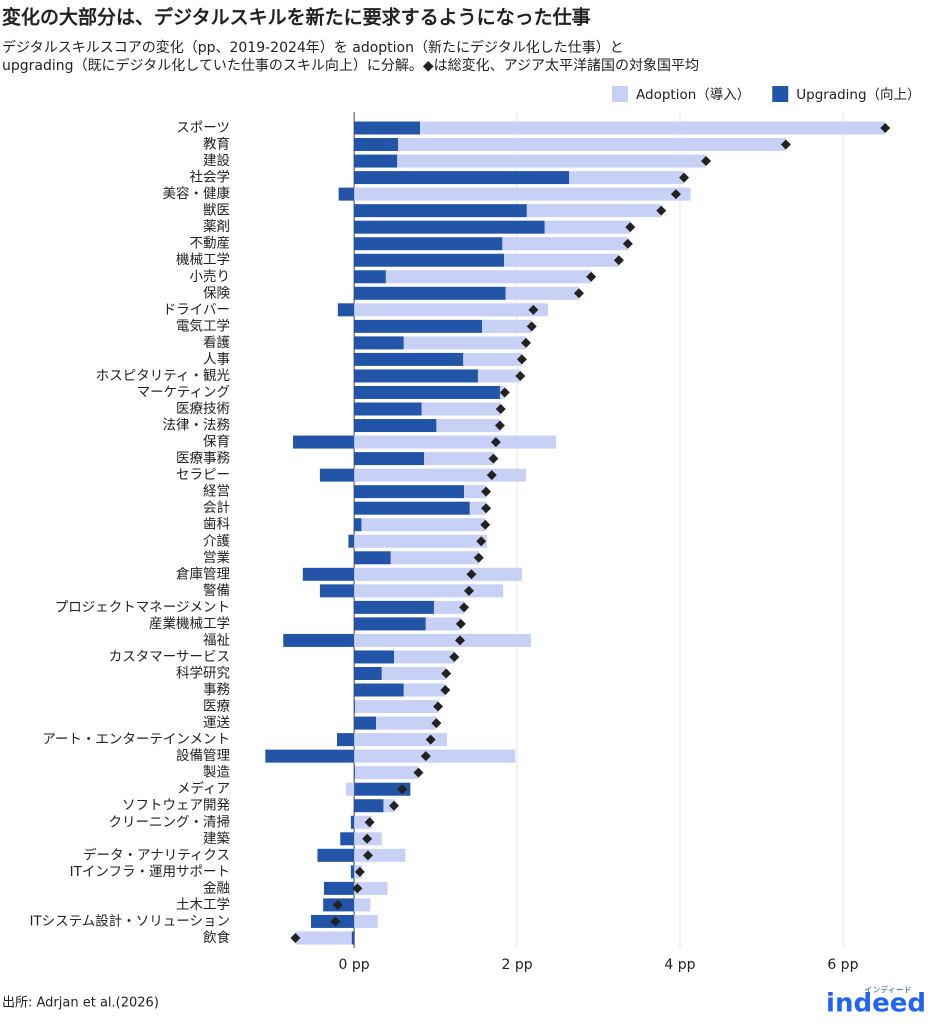 This screenshot has width=931, height=1028. What do you see at coordinates (216, 343) in the screenshot?
I see `y-tick-label: 看護` at bounding box center [216, 343].